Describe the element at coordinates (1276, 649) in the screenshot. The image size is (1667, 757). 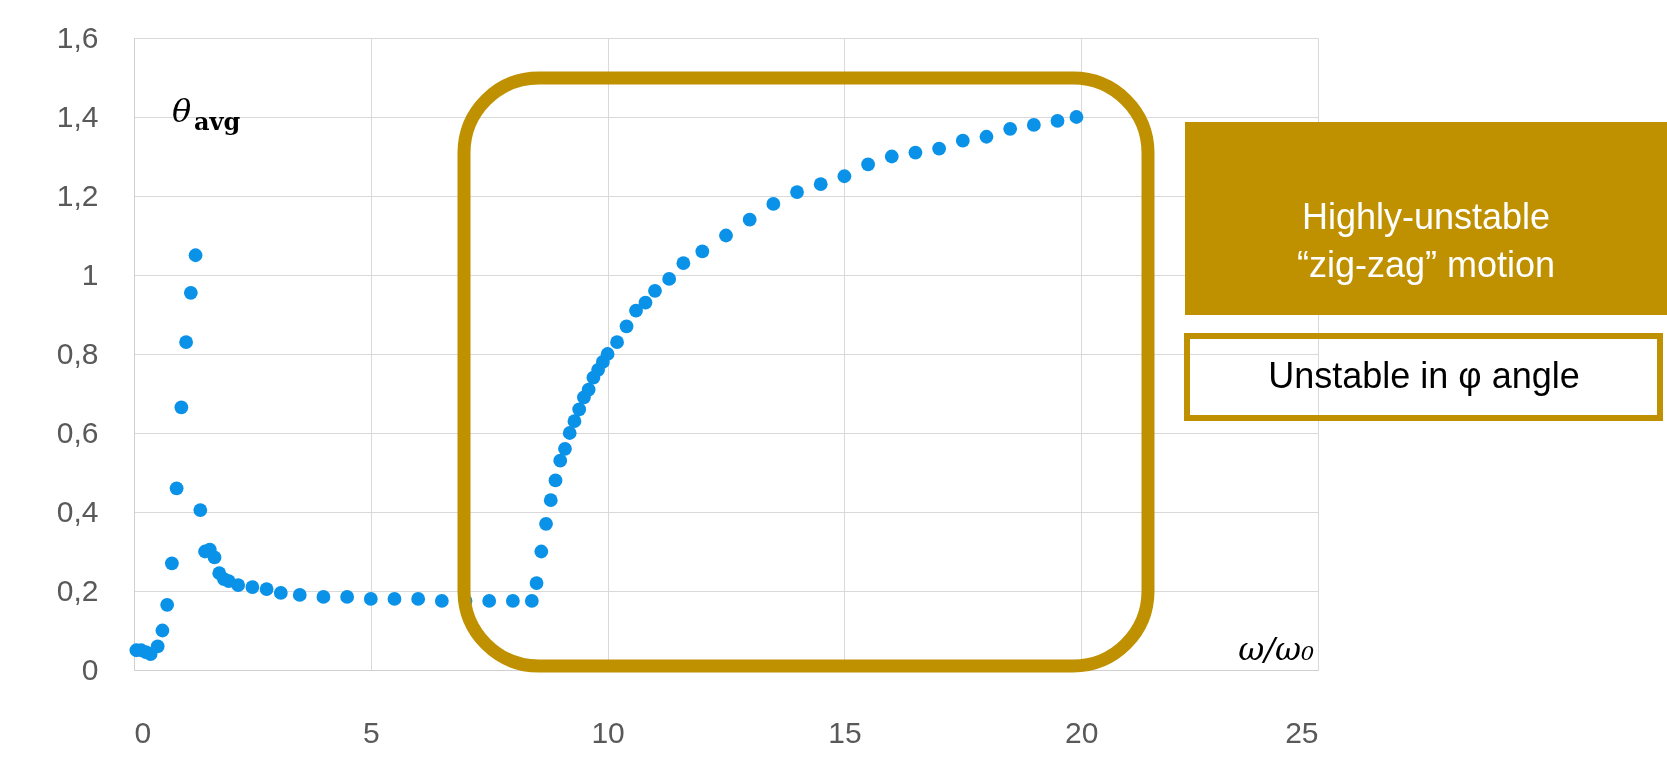
I see `x-axis-title: ω/ω₀` at that location.